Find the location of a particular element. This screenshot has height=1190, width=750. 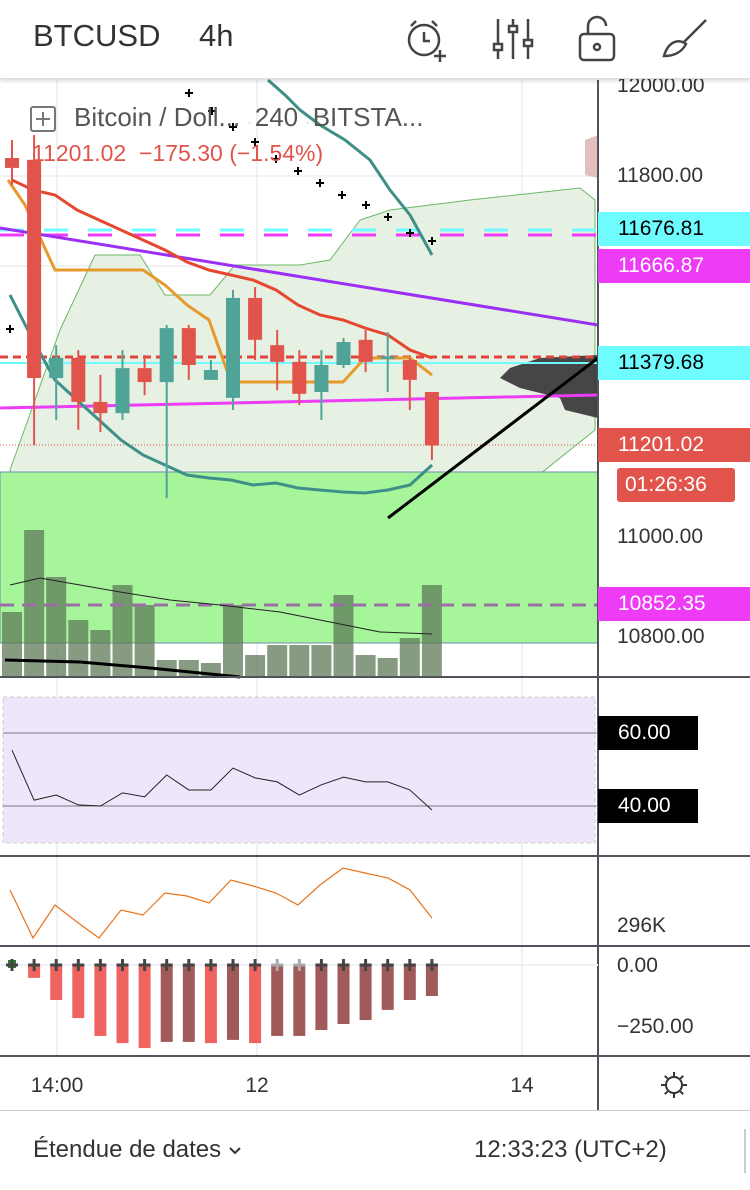

bollinger-upper is located at coordinates (350, 167).